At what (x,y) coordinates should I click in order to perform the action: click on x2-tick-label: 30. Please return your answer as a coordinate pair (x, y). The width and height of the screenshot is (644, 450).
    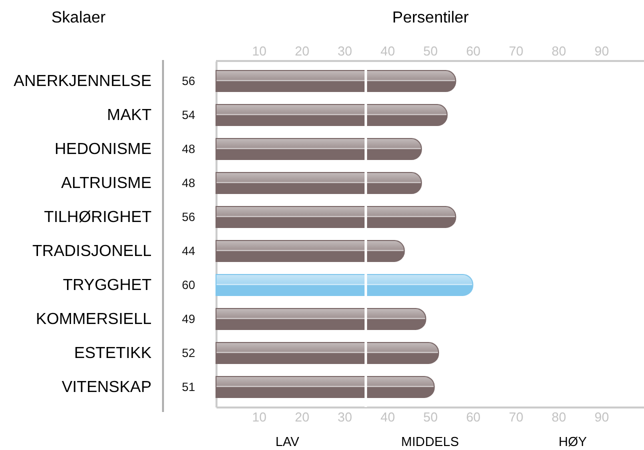
    Looking at the image, I should click on (345, 417).